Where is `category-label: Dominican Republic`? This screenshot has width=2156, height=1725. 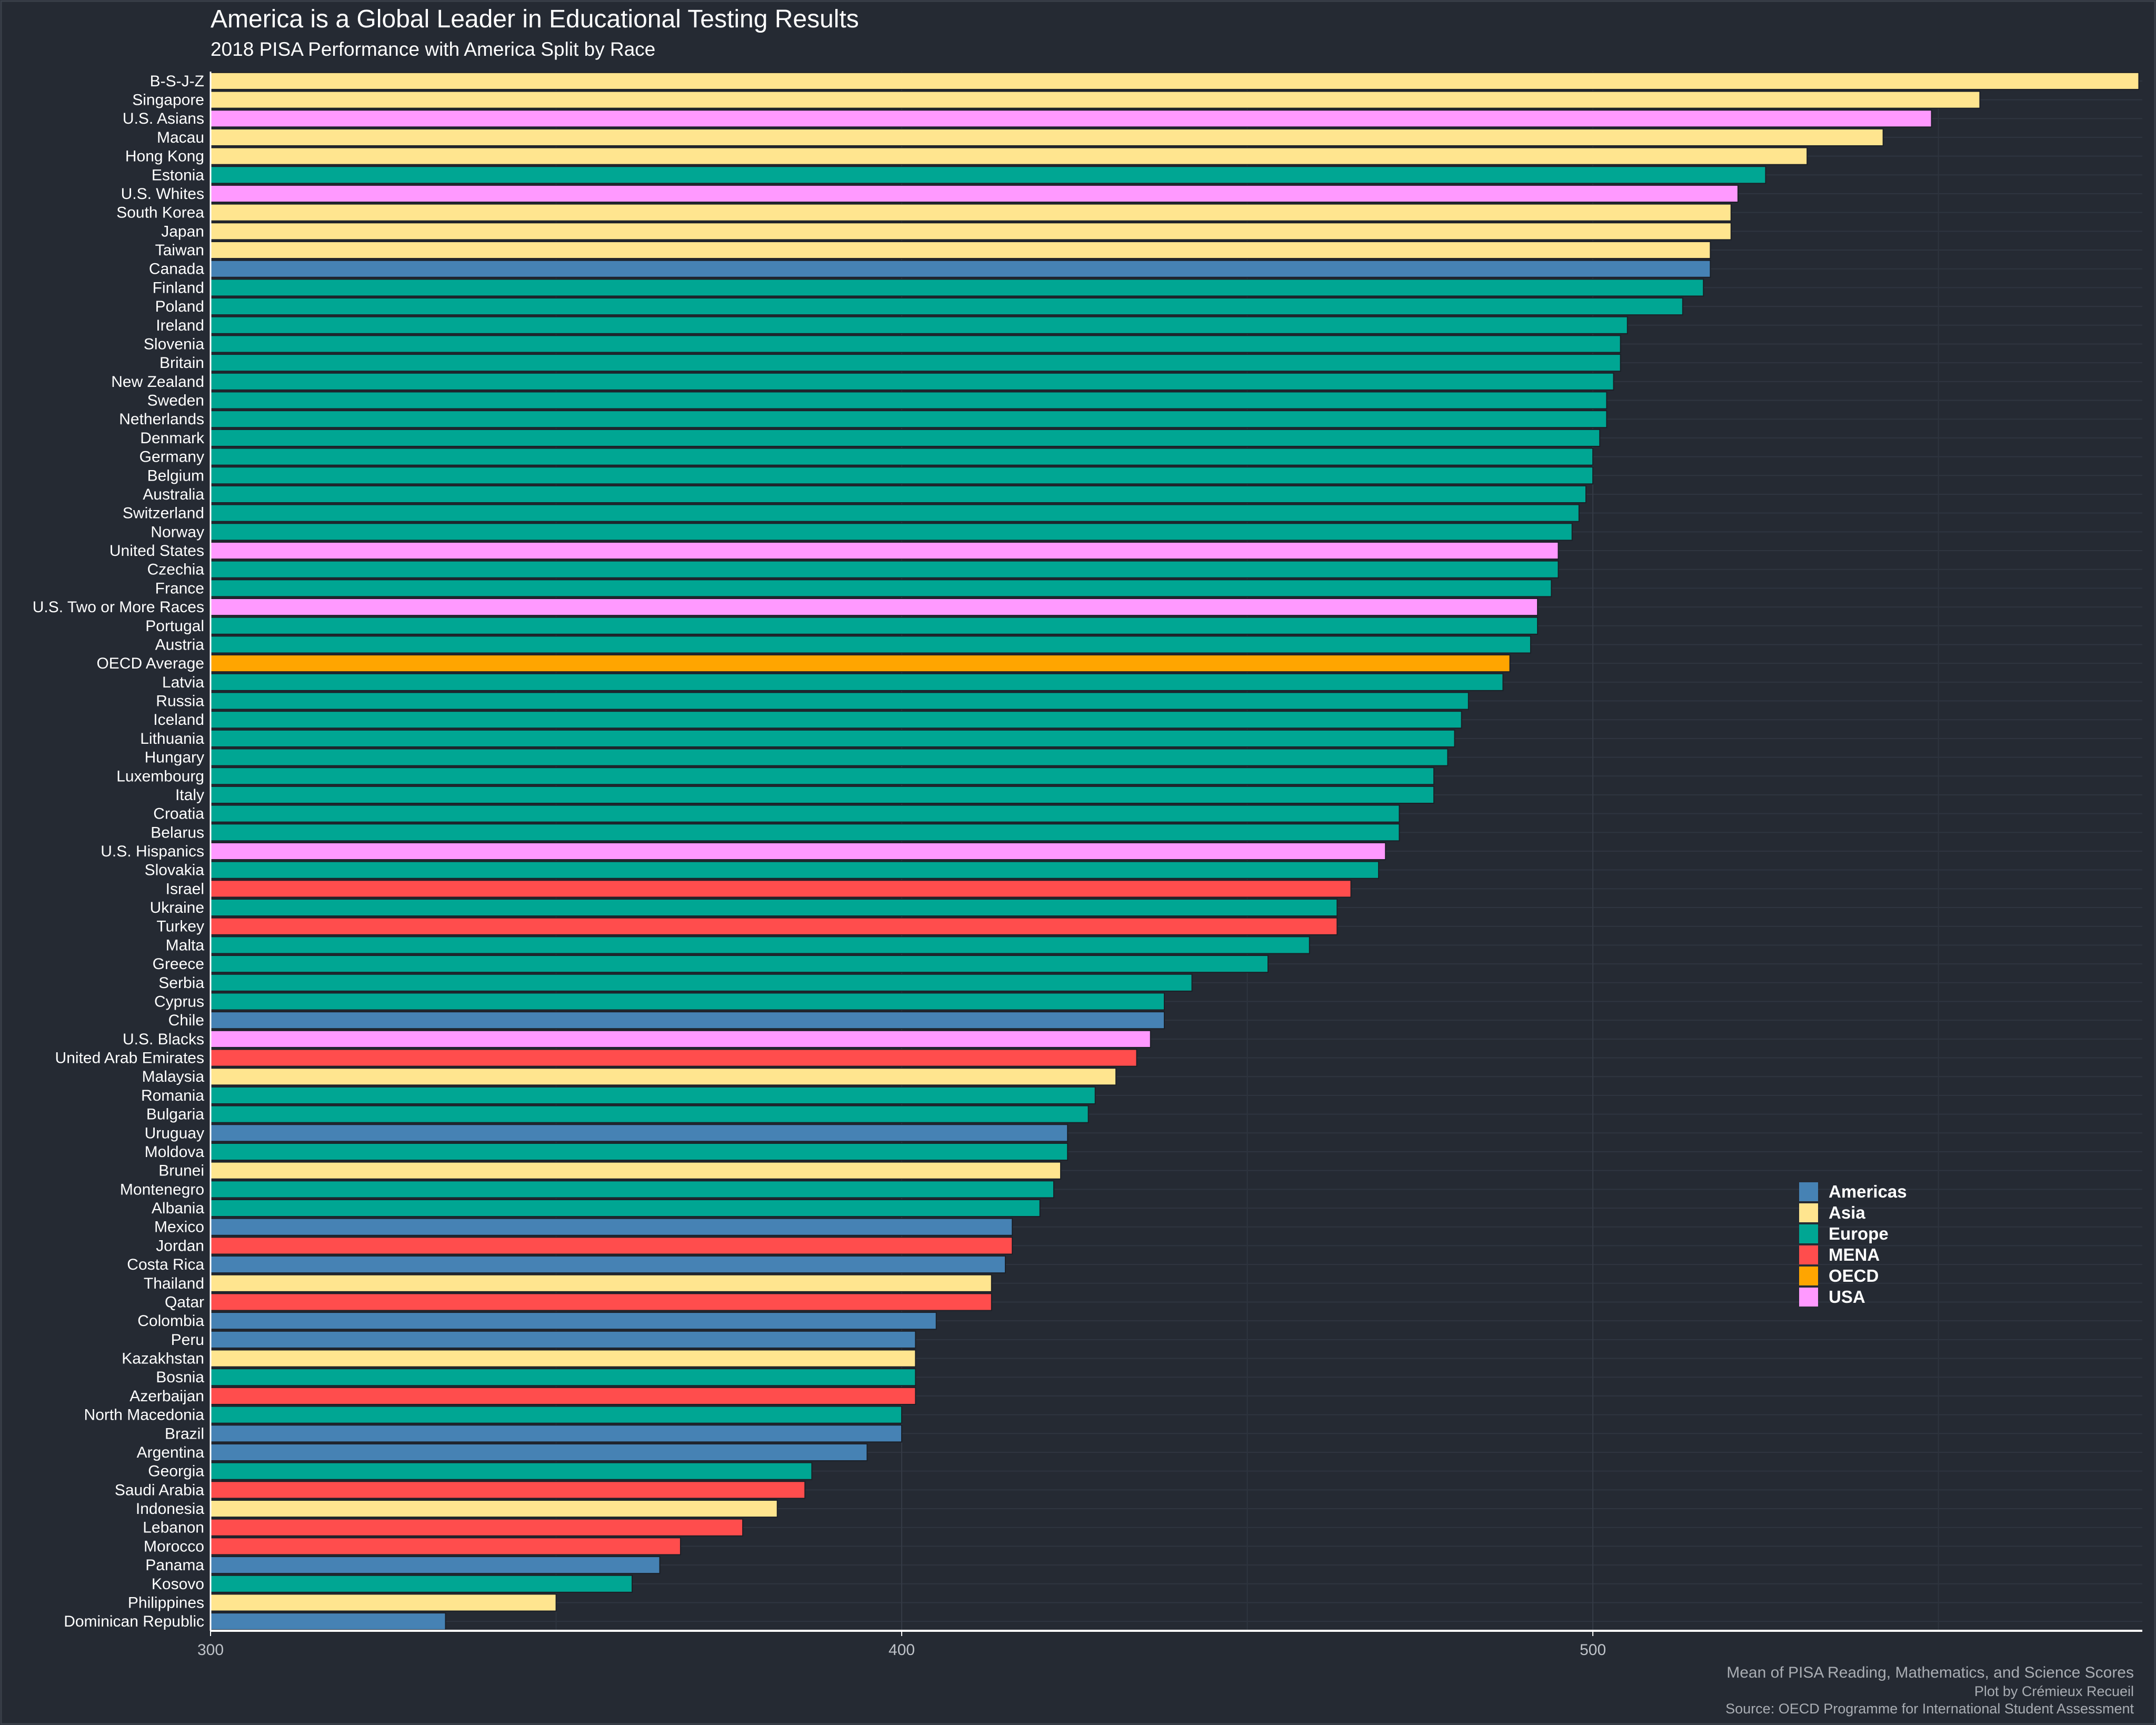 category-label: Dominican Republic is located at coordinates (134, 1621).